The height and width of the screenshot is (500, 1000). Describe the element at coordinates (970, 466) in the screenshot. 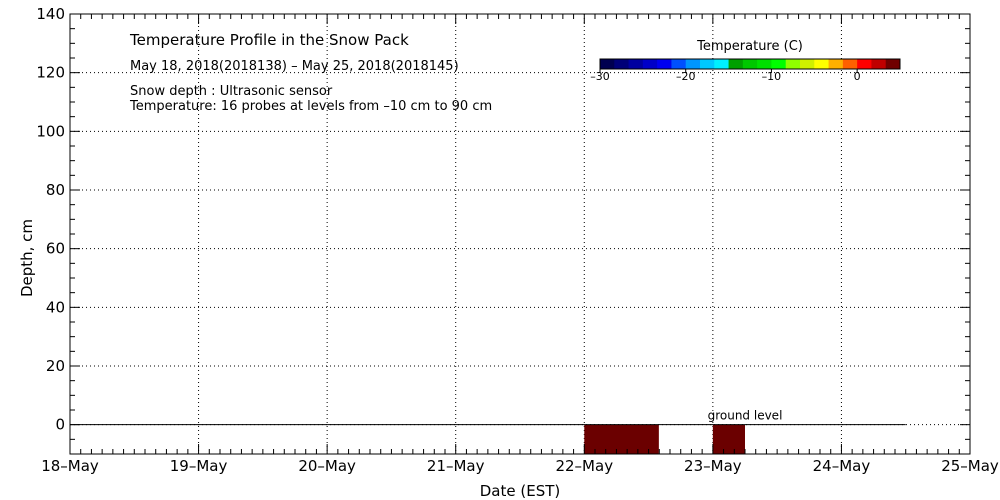

I see `x-tick-label: 25–May` at that location.